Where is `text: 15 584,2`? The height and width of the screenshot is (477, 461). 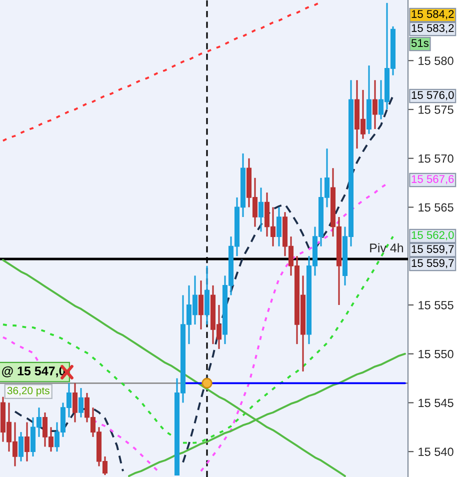 text: 15 584,2 is located at coordinates (433, 15).